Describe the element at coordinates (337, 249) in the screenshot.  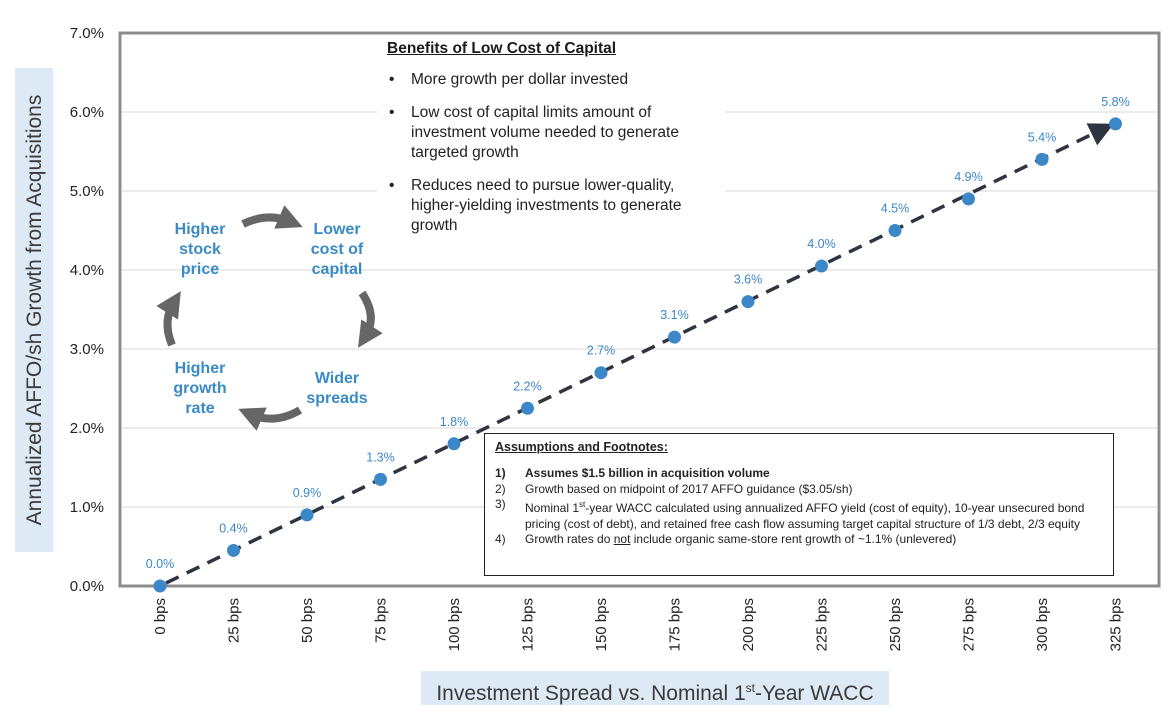
I see `cycle-lower-cost-of-capital: Lower cost of capital` at that location.